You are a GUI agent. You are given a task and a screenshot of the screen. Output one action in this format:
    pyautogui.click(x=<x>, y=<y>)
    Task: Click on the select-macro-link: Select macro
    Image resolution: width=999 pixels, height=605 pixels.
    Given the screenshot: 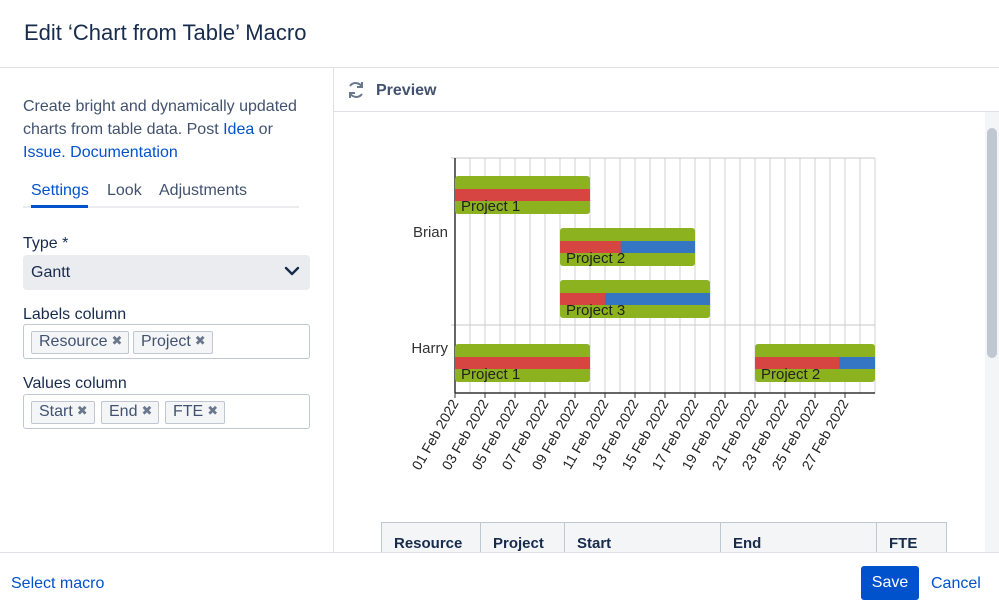 What is the action you would take?
    pyautogui.click(x=58, y=583)
    